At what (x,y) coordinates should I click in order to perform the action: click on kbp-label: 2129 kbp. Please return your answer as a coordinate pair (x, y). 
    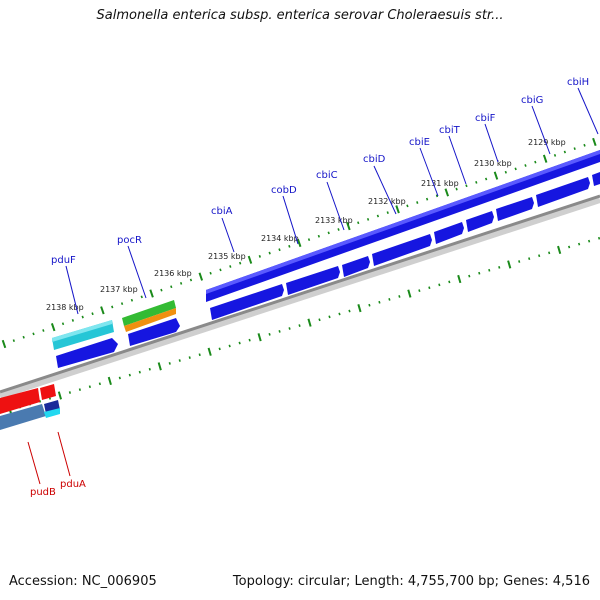
    Looking at the image, I should click on (547, 142).